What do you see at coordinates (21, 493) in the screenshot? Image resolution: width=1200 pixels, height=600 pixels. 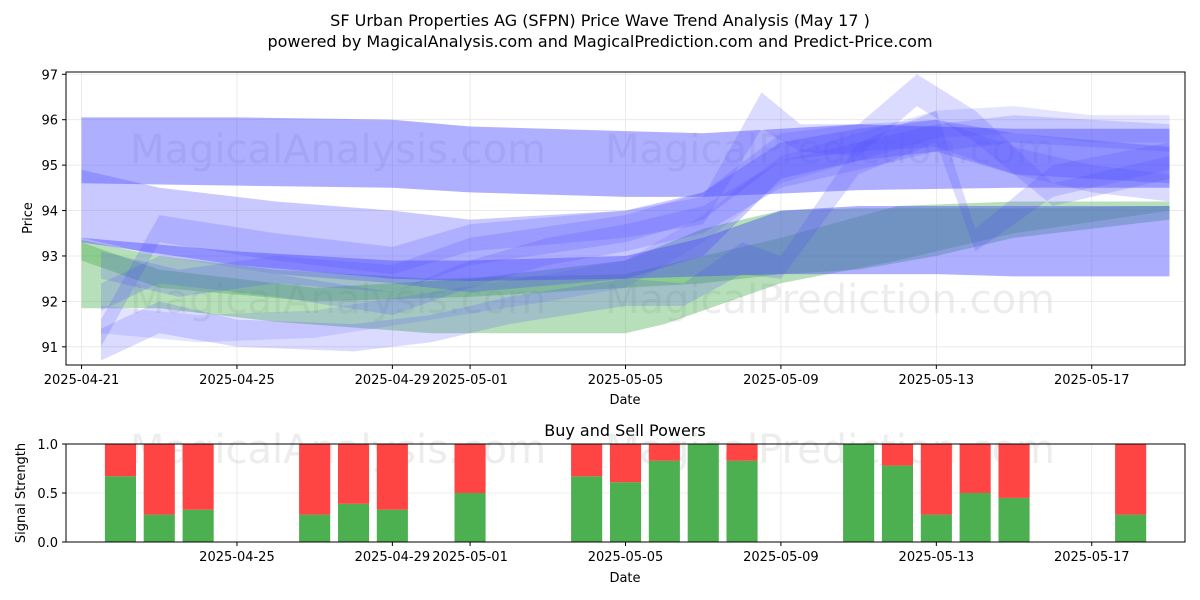 I see `buy-sell-y-axis-label: Signal Strength` at bounding box center [21, 493].